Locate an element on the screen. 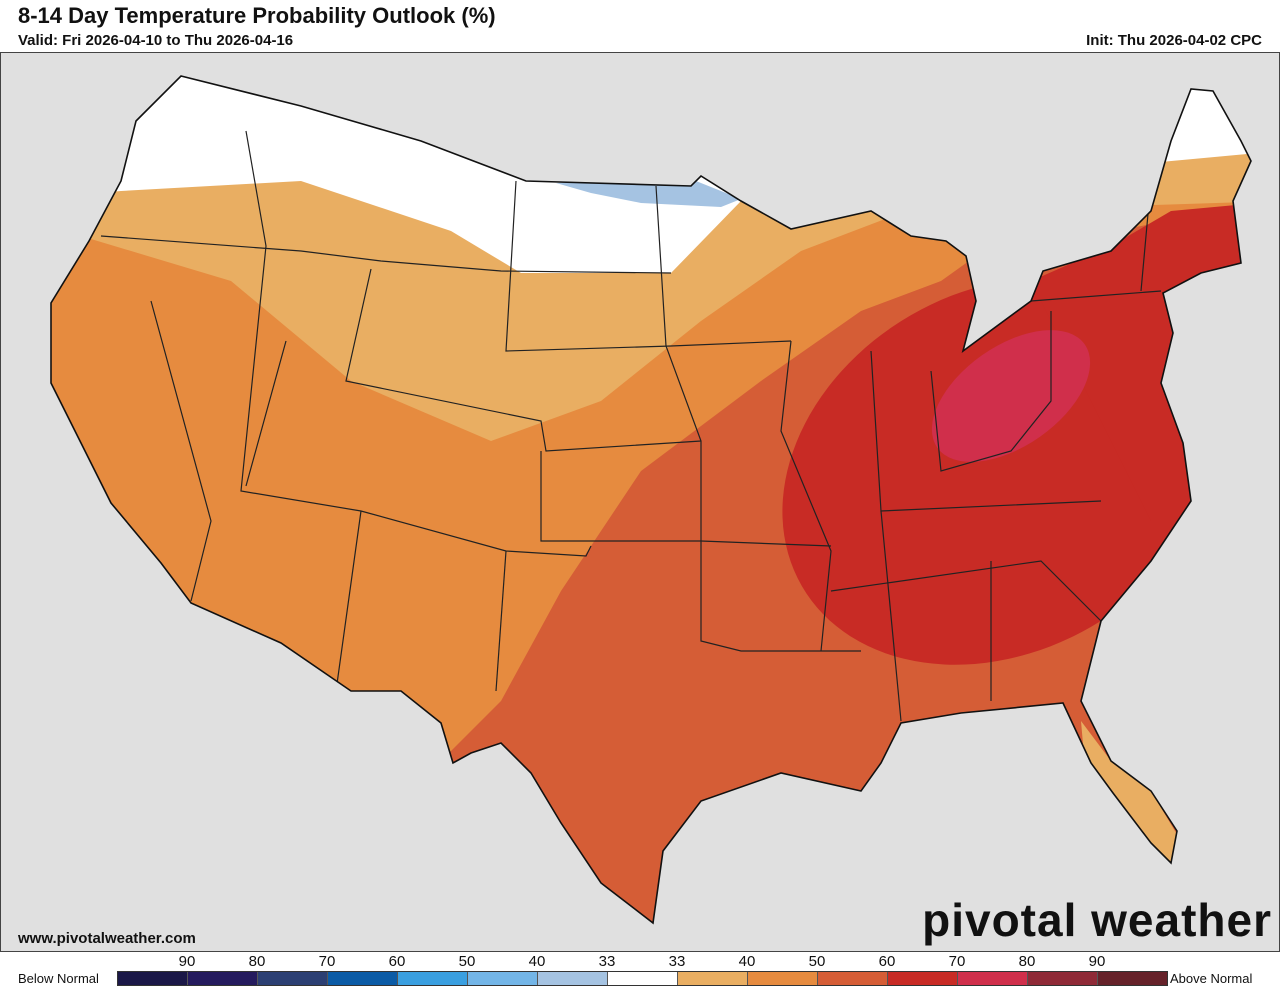  legend-bar is located at coordinates (642, 978).